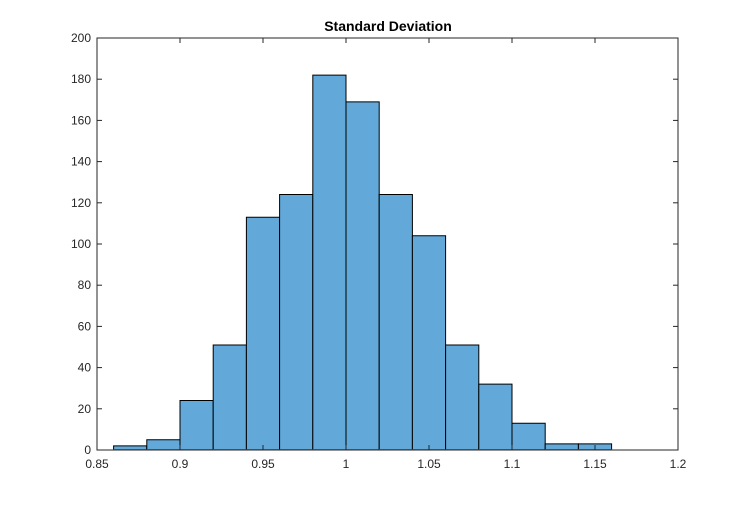 Image resolution: width=749 pixels, height=506 pixels. I want to click on x-tick-label: 0.85, so click(97, 464).